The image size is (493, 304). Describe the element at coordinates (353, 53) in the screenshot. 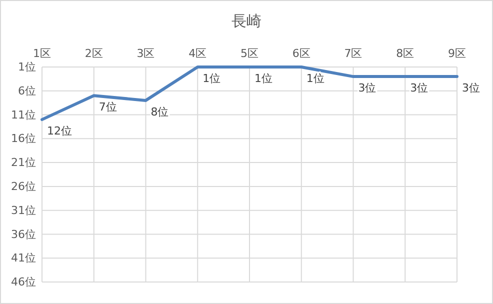

I see `x-tick-label: 7区` at that location.